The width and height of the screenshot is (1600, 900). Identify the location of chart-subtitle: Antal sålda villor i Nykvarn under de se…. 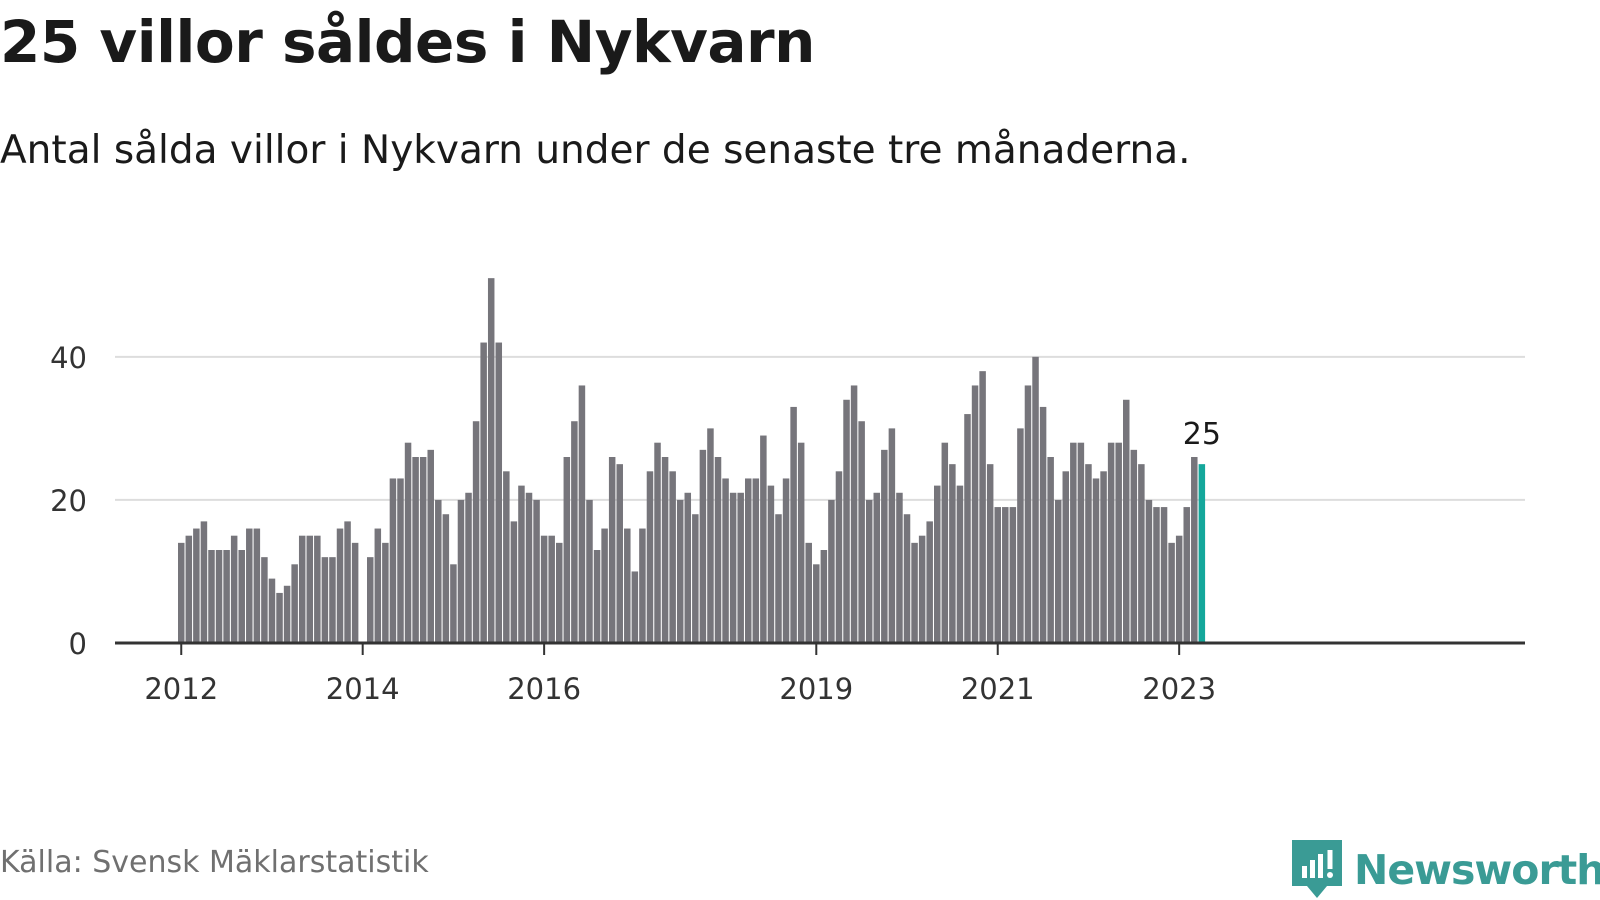
(595, 150).